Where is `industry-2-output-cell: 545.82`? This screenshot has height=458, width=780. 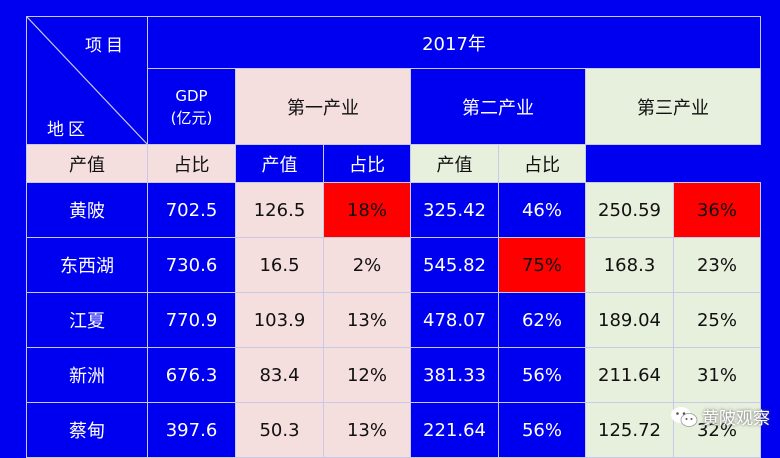
industry-2-output-cell: 545.82 is located at coordinates (454, 265).